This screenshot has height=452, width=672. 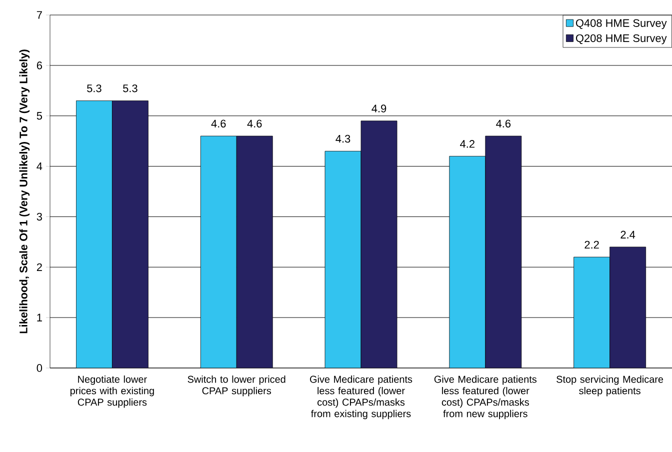 What do you see at coordinates (39, 66) in the screenshot?
I see `y-tick-label: 6` at bounding box center [39, 66].